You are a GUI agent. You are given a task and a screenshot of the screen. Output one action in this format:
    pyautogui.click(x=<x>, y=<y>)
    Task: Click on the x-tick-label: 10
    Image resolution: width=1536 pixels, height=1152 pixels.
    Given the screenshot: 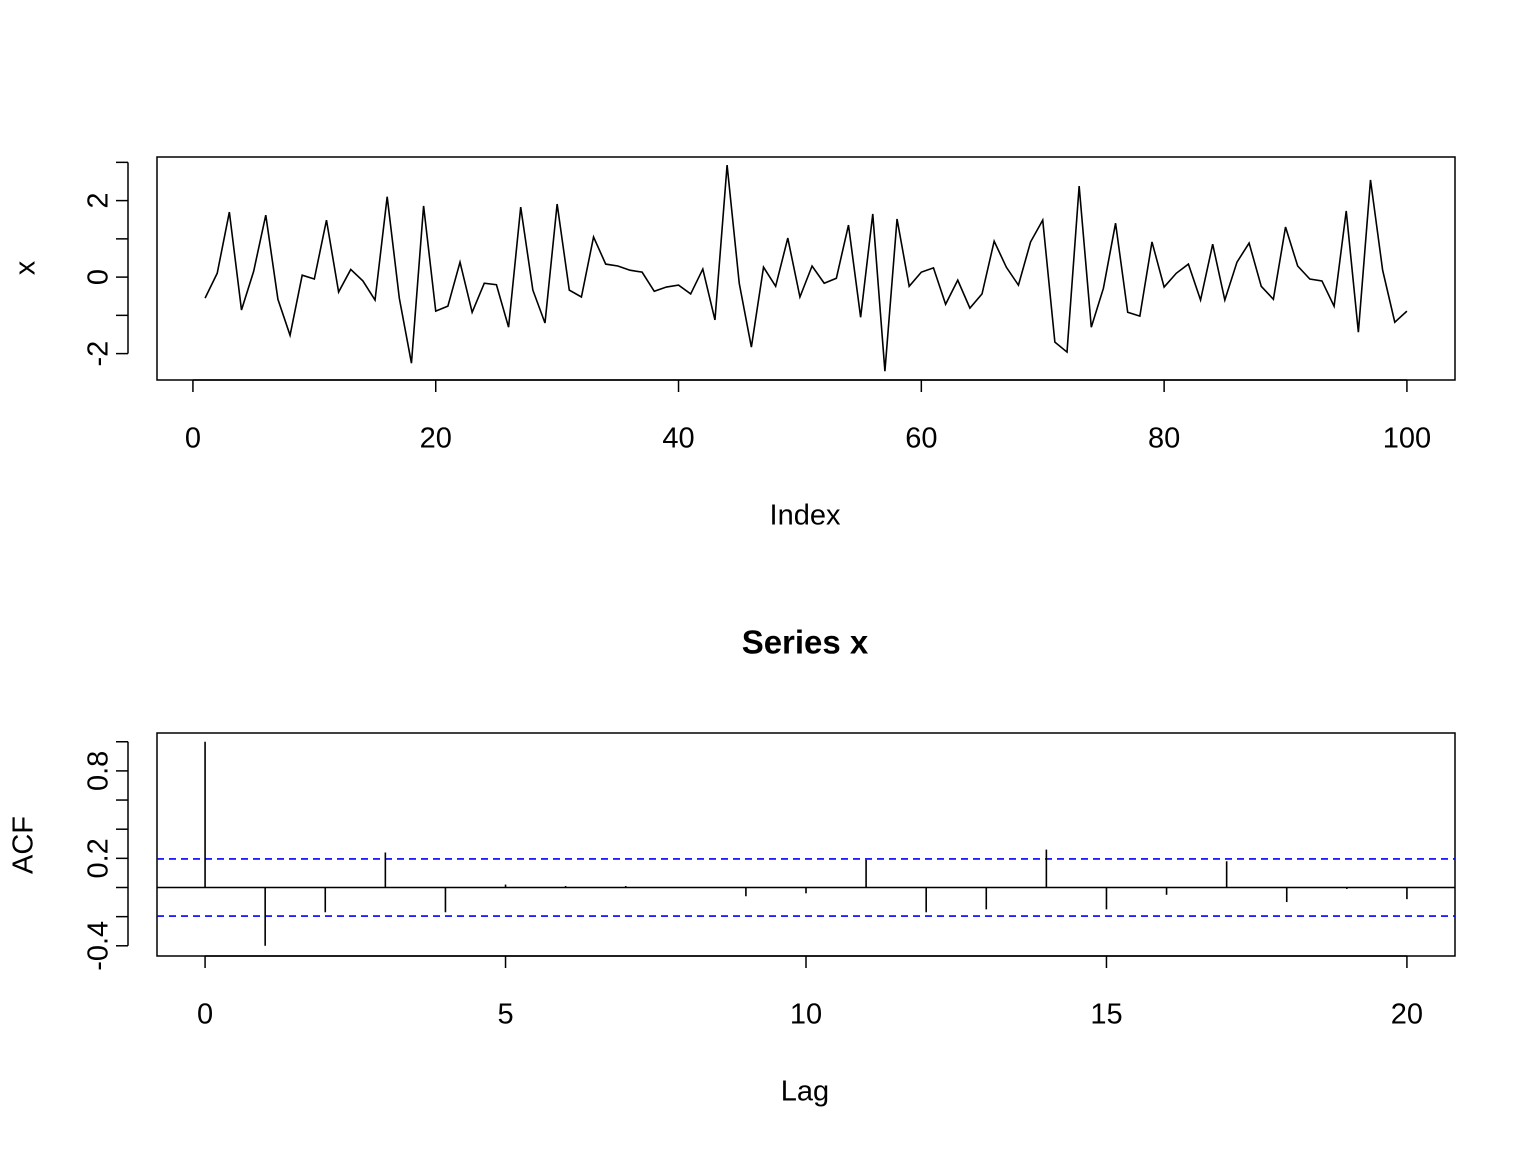 What is the action you would take?
    pyautogui.click(x=806, y=1015)
    